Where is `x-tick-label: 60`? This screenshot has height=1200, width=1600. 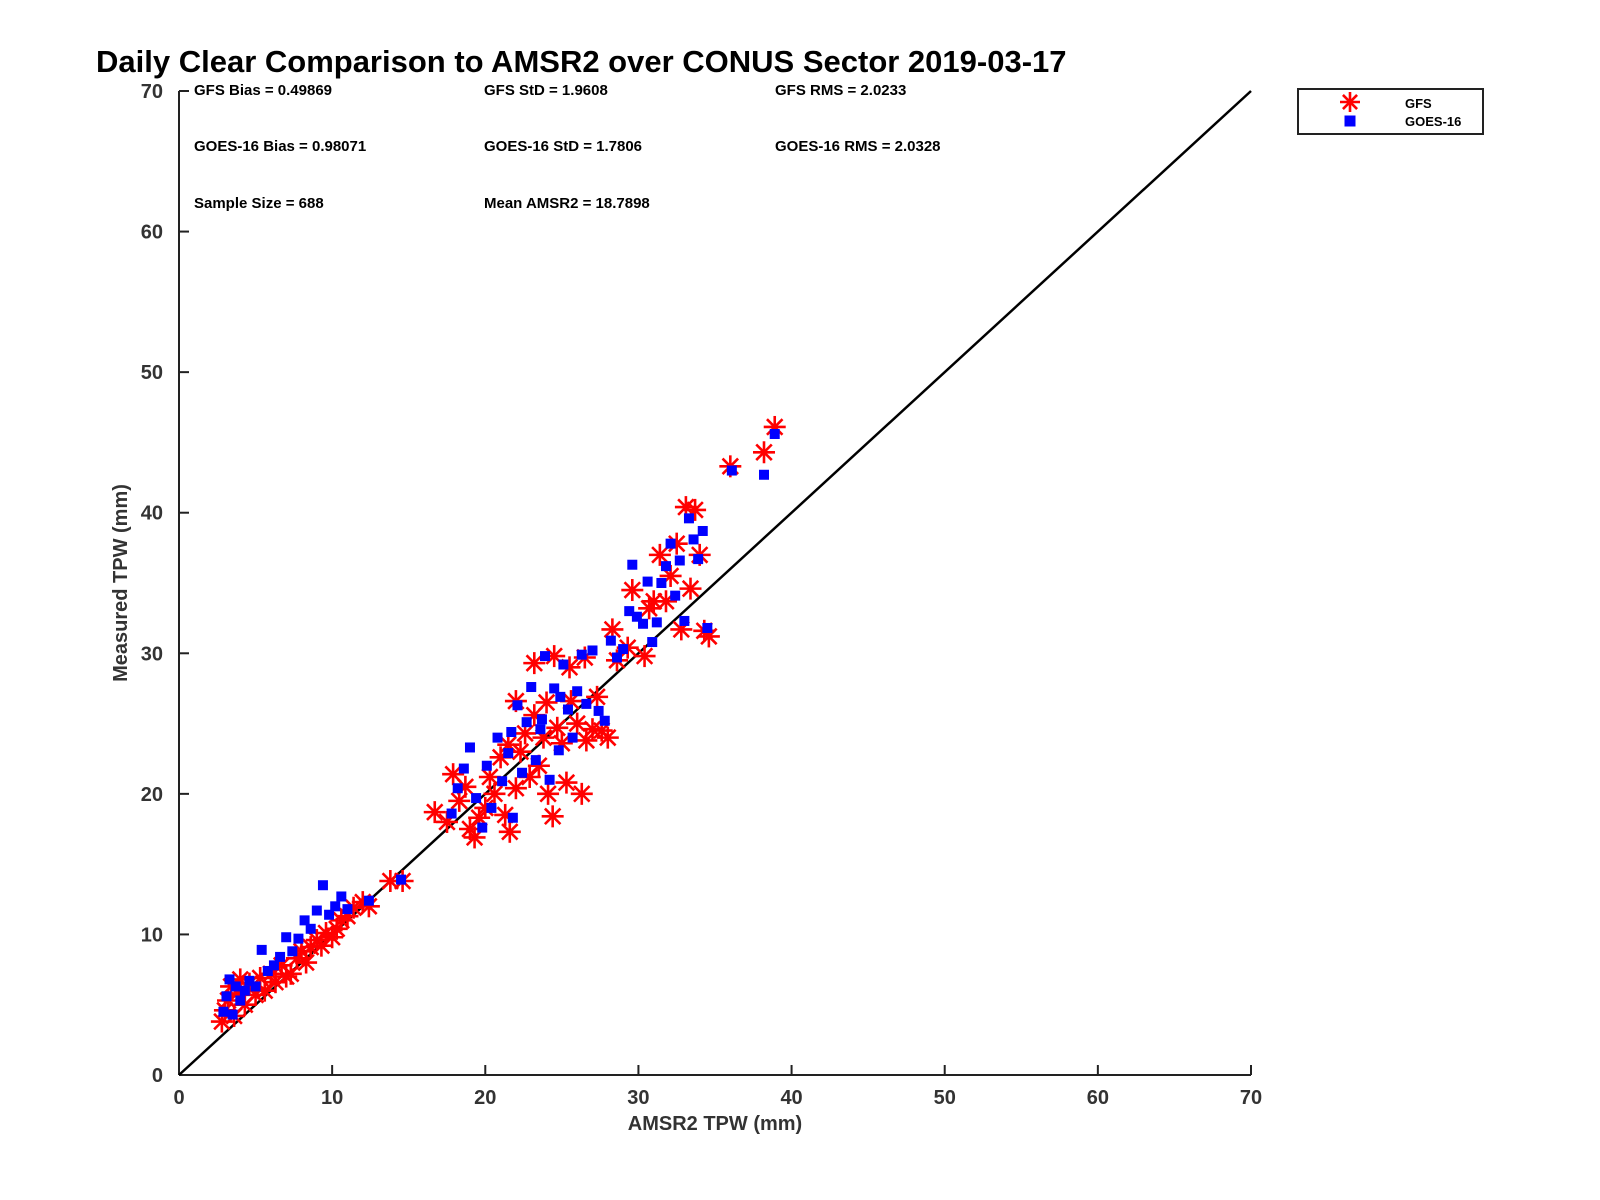
x-tick-label: 60 is located at coordinates (1098, 1098).